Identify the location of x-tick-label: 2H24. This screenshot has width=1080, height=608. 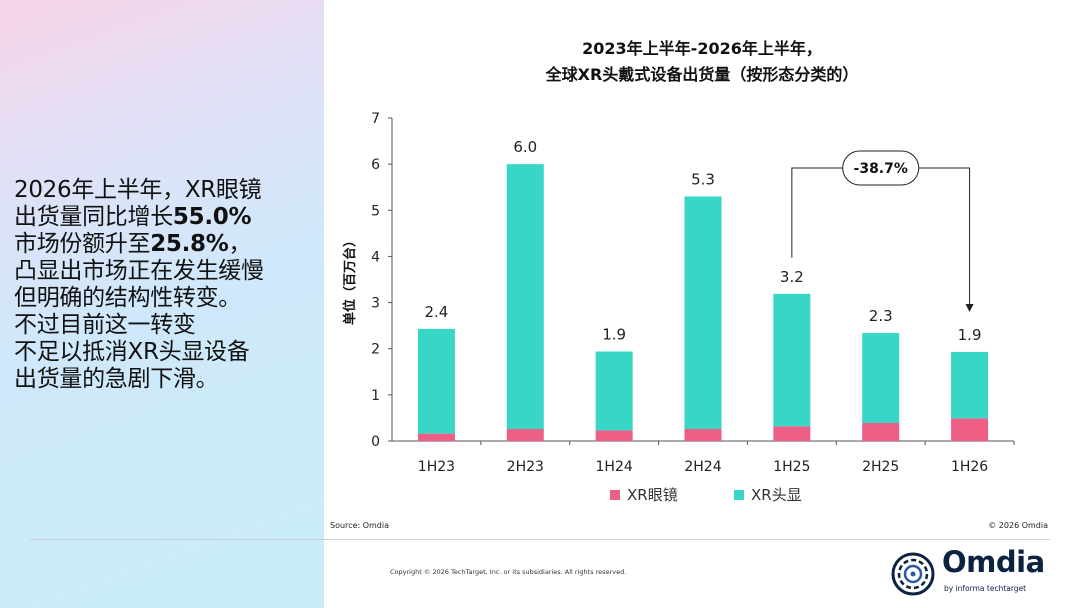
(702, 467).